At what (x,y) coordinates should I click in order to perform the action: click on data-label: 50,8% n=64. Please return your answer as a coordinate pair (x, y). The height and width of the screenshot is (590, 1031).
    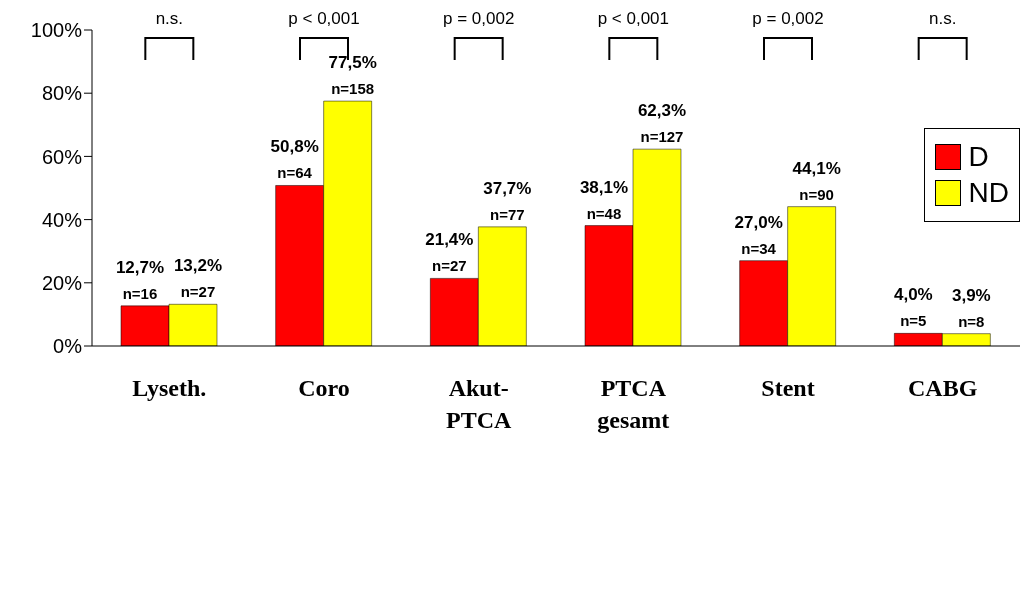
    Looking at the image, I should click on (294, 159).